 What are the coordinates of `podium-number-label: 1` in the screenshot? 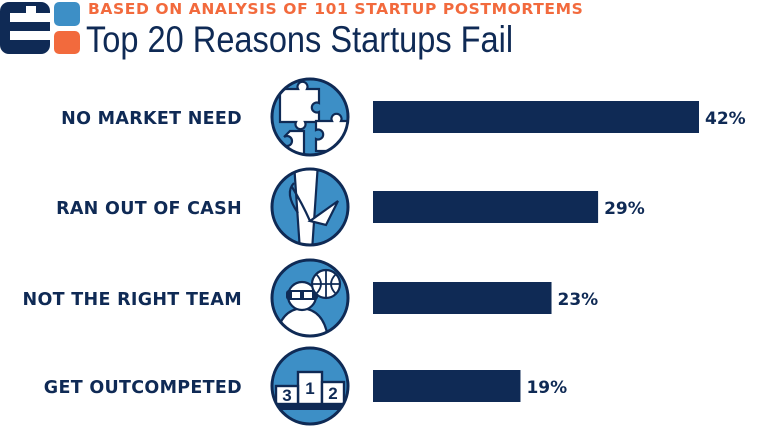 It's located at (309, 388).